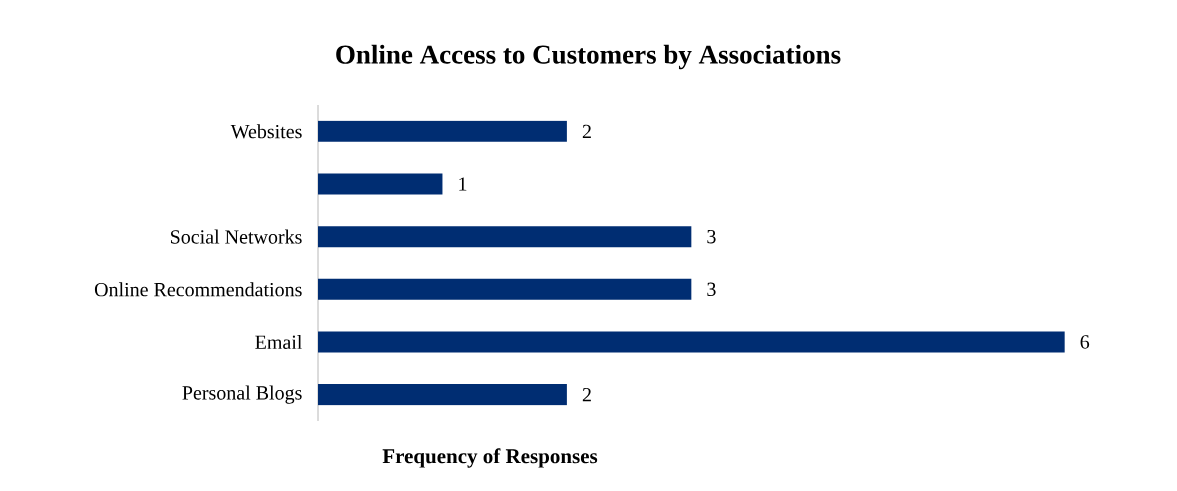  I want to click on y-tick-label: Websites, so click(266, 131).